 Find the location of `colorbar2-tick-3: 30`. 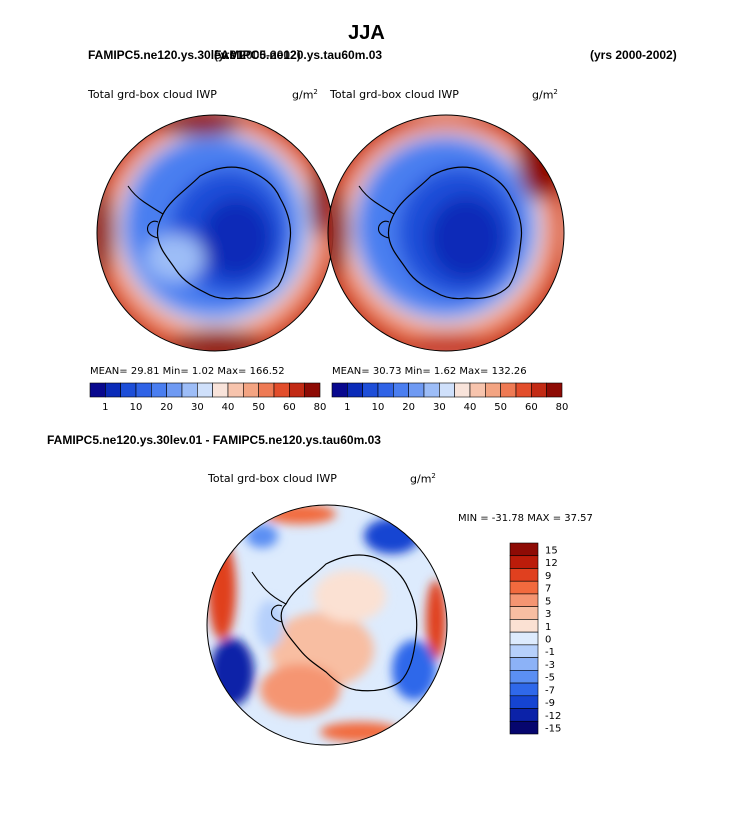

colorbar2-tick-3: 30 is located at coordinates (439, 407).